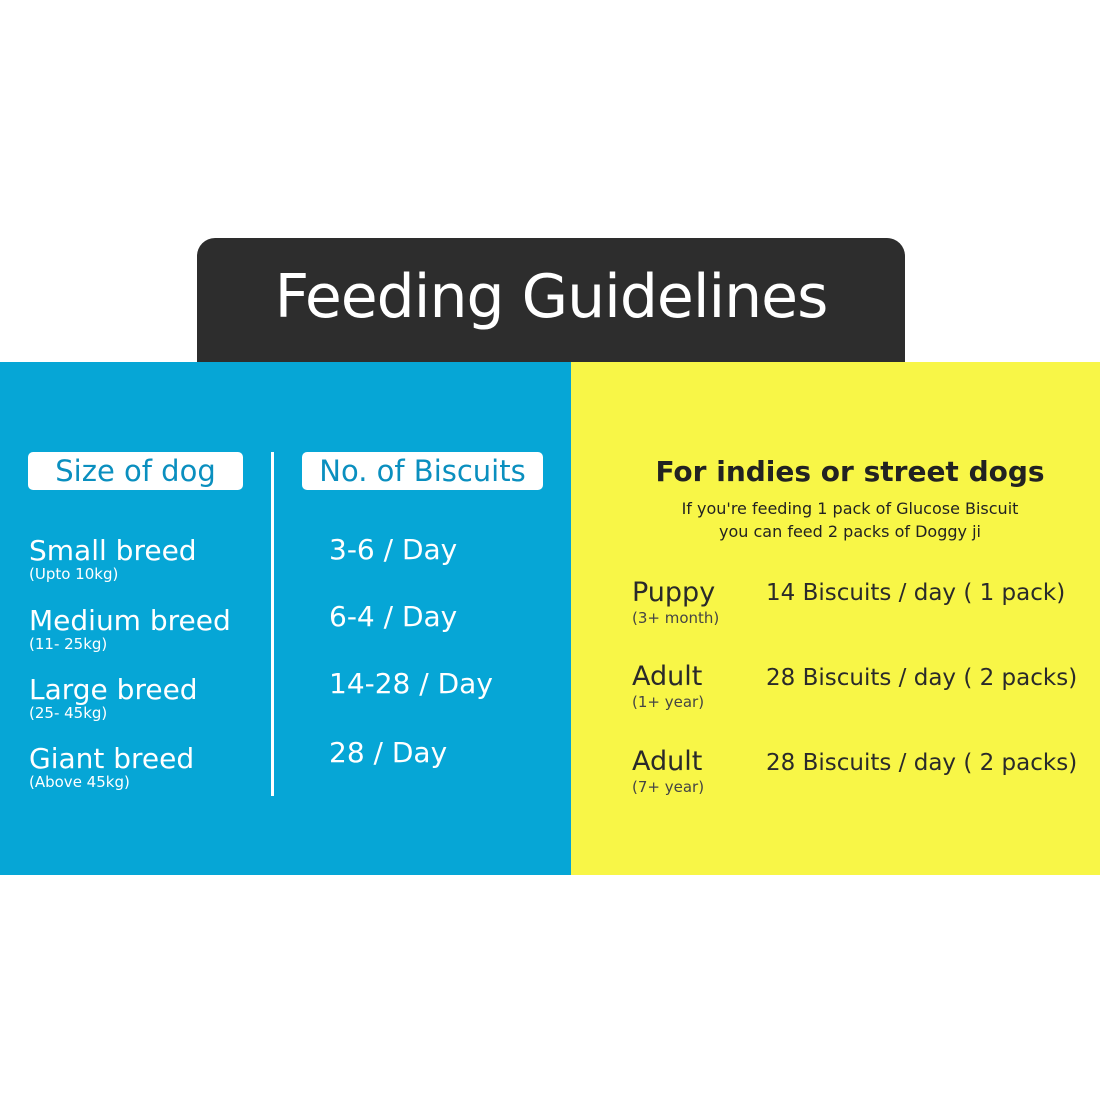 The image size is (1100, 1100). What do you see at coordinates (922, 763) in the screenshot?
I see `amount-adult-7: 28 Biscuits / day ( 2 packs)` at bounding box center [922, 763].